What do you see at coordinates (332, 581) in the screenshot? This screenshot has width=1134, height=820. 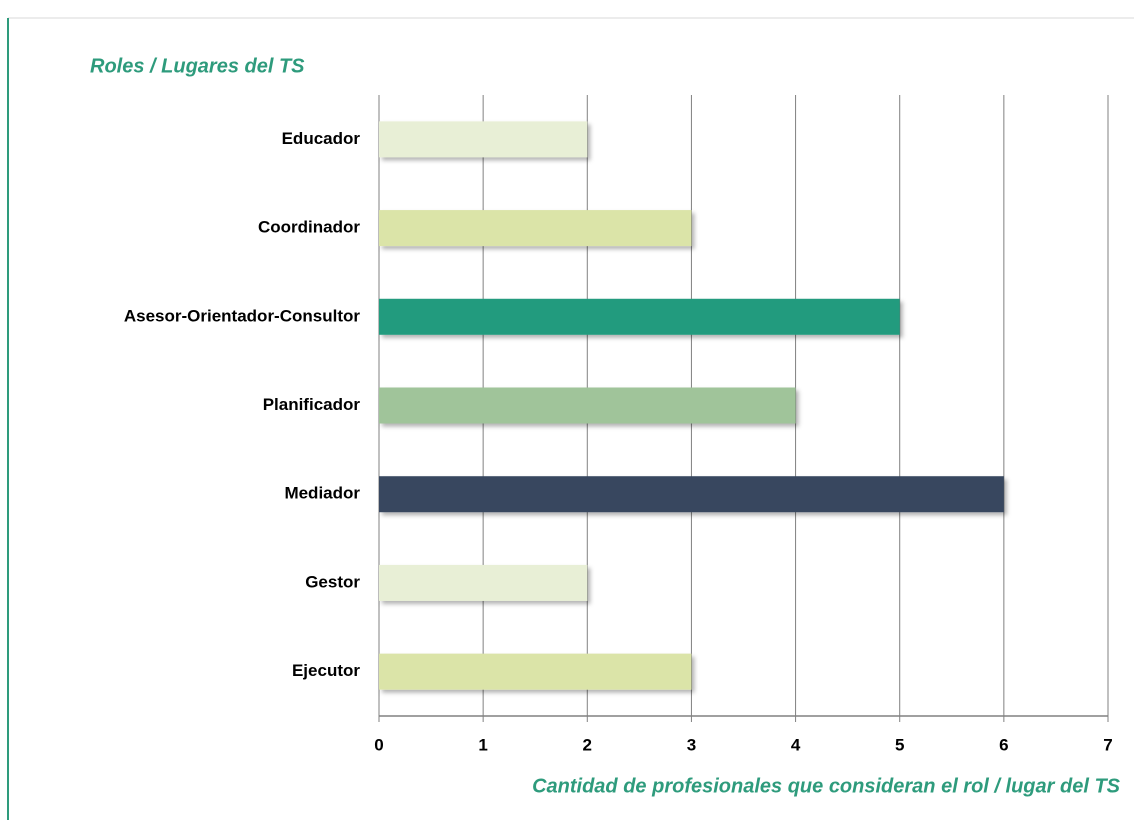 I see `y-tick-label: Gestor` at bounding box center [332, 581].